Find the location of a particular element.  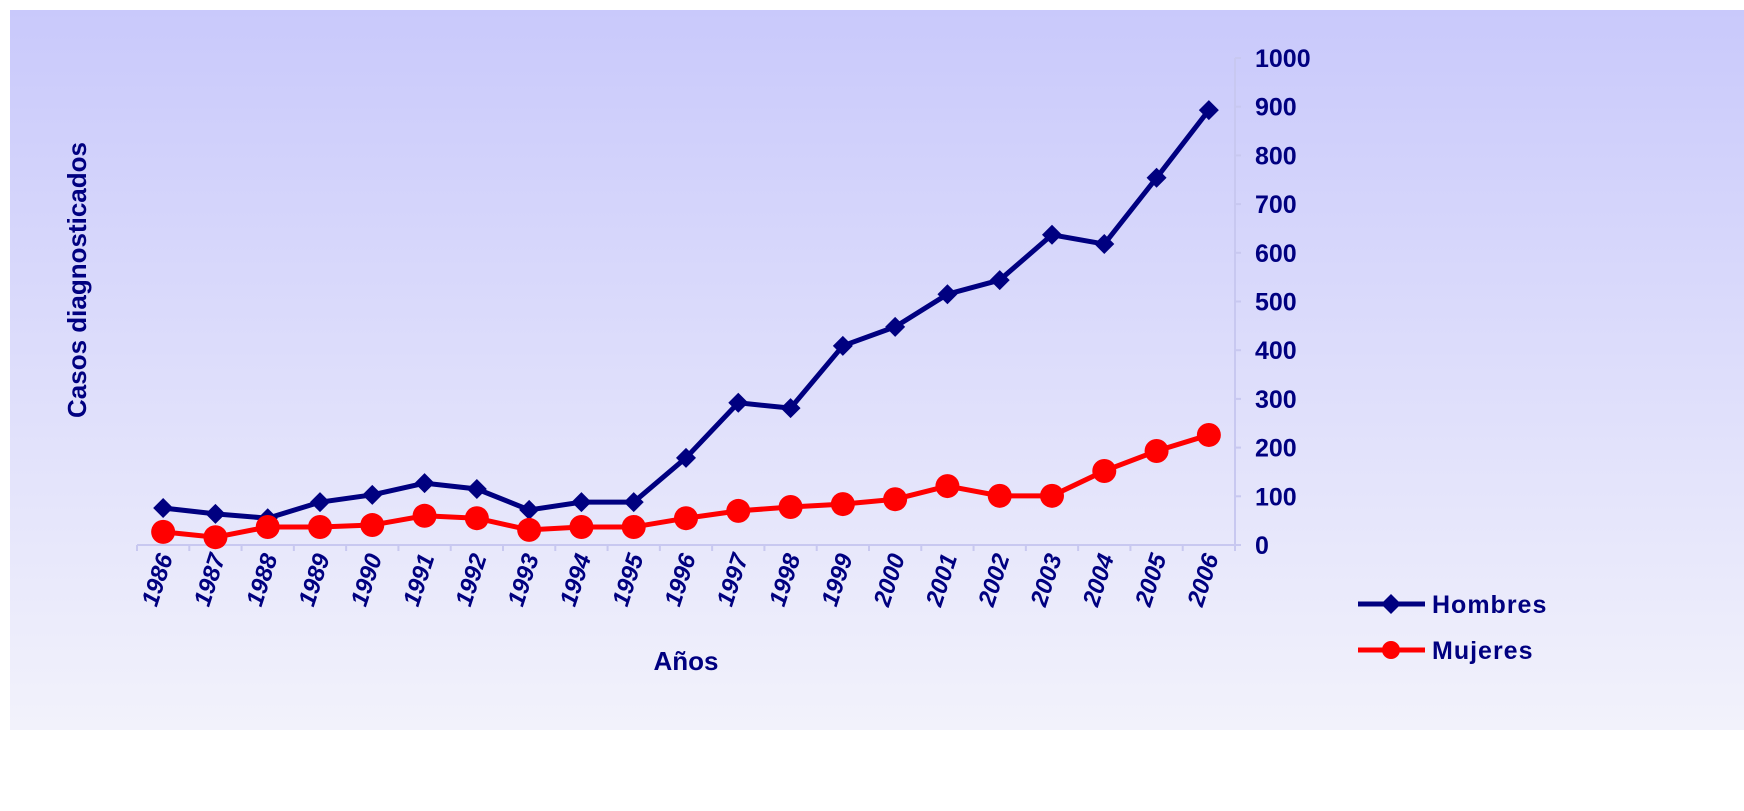

y-tick-label: 400 is located at coordinates (1276, 351).